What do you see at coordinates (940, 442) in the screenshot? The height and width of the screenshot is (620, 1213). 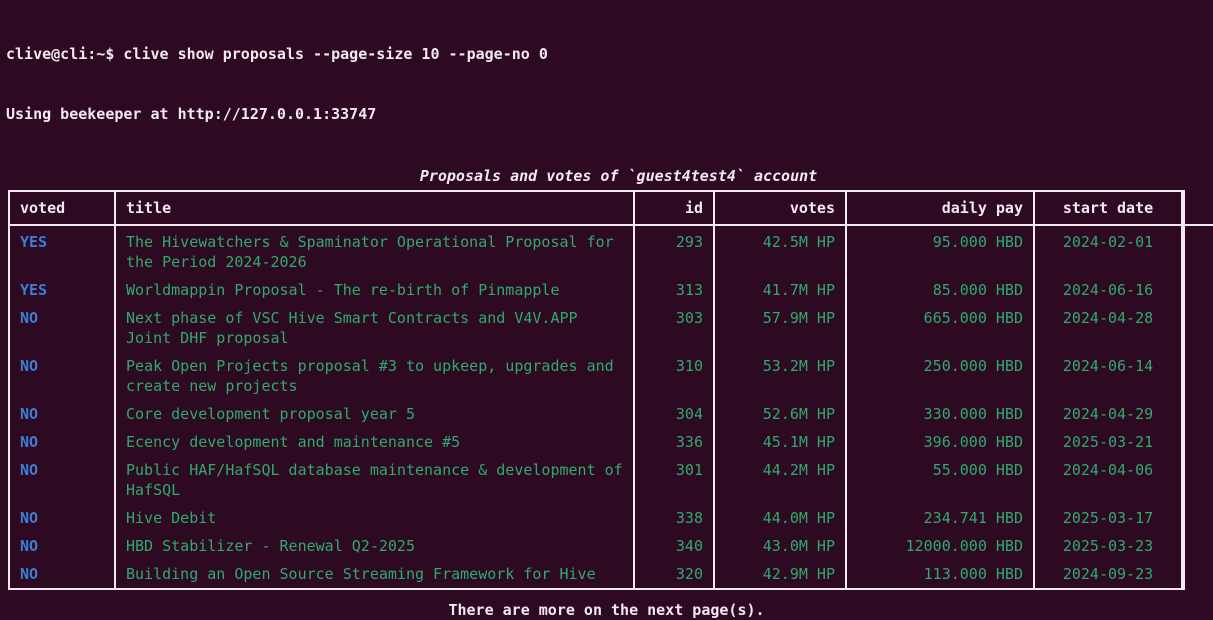 I see `cell-daily-pay: 396.000 HBD` at bounding box center [940, 442].